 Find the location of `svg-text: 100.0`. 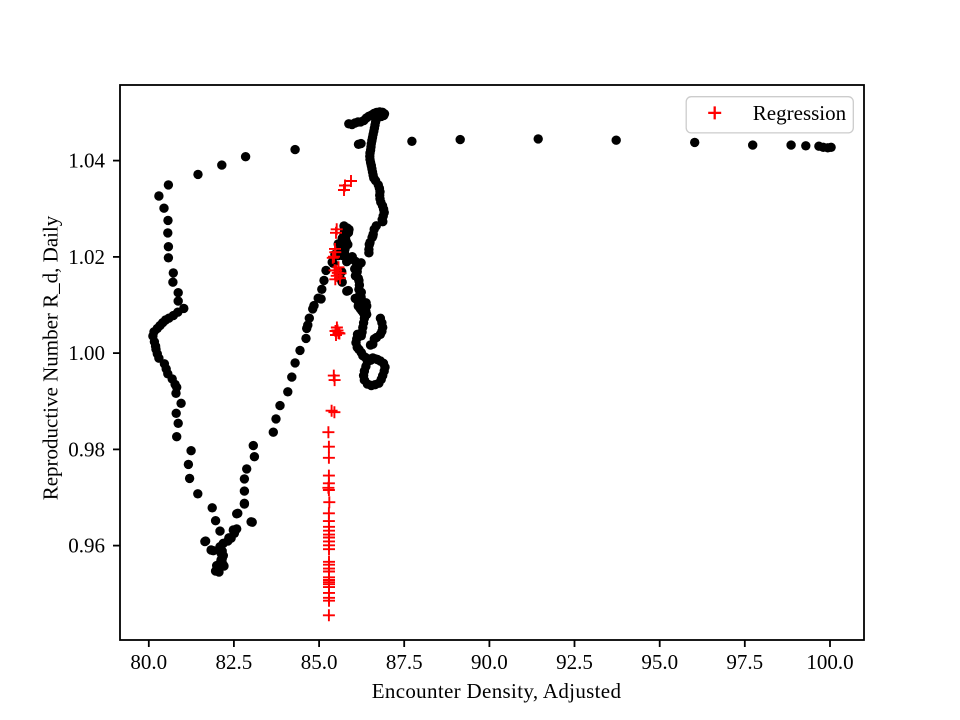

svg-text: 100.0 is located at coordinates (829, 662).